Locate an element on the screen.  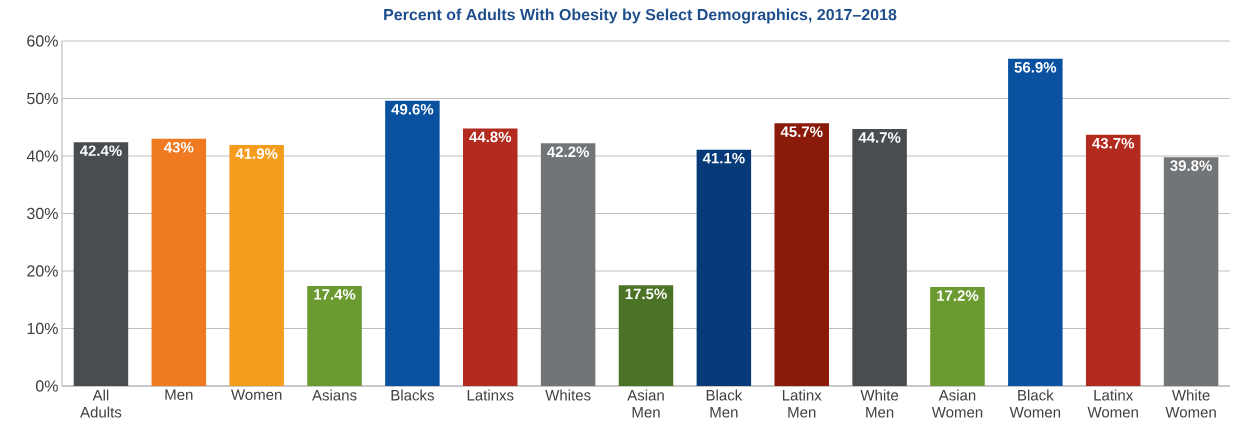
data-label: 56.9% is located at coordinates (1035, 67).